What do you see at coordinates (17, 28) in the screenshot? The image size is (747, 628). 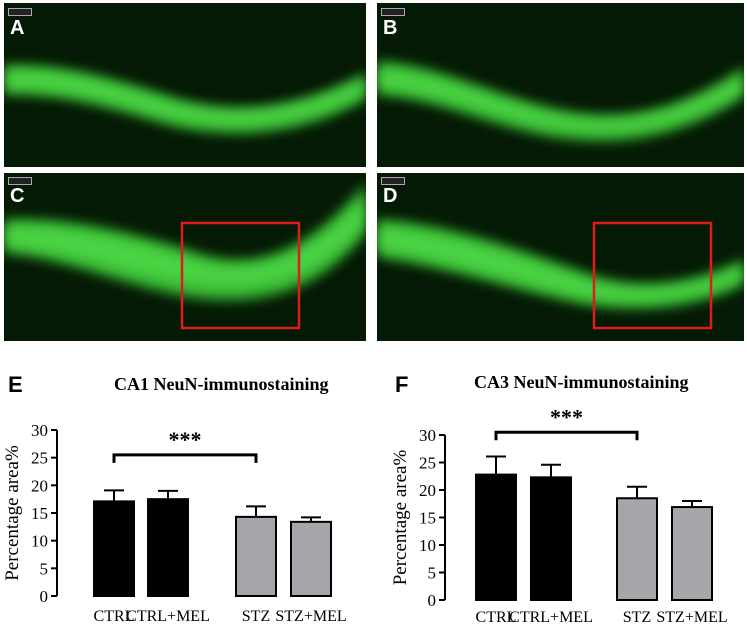 I see `panel-letter-a: A` at bounding box center [17, 28].